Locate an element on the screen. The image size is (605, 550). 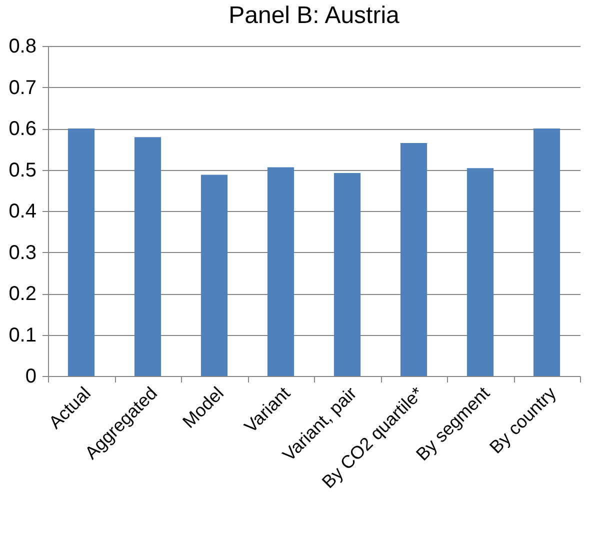
y-tick-label: 0.4 is located at coordinates (22, 211).